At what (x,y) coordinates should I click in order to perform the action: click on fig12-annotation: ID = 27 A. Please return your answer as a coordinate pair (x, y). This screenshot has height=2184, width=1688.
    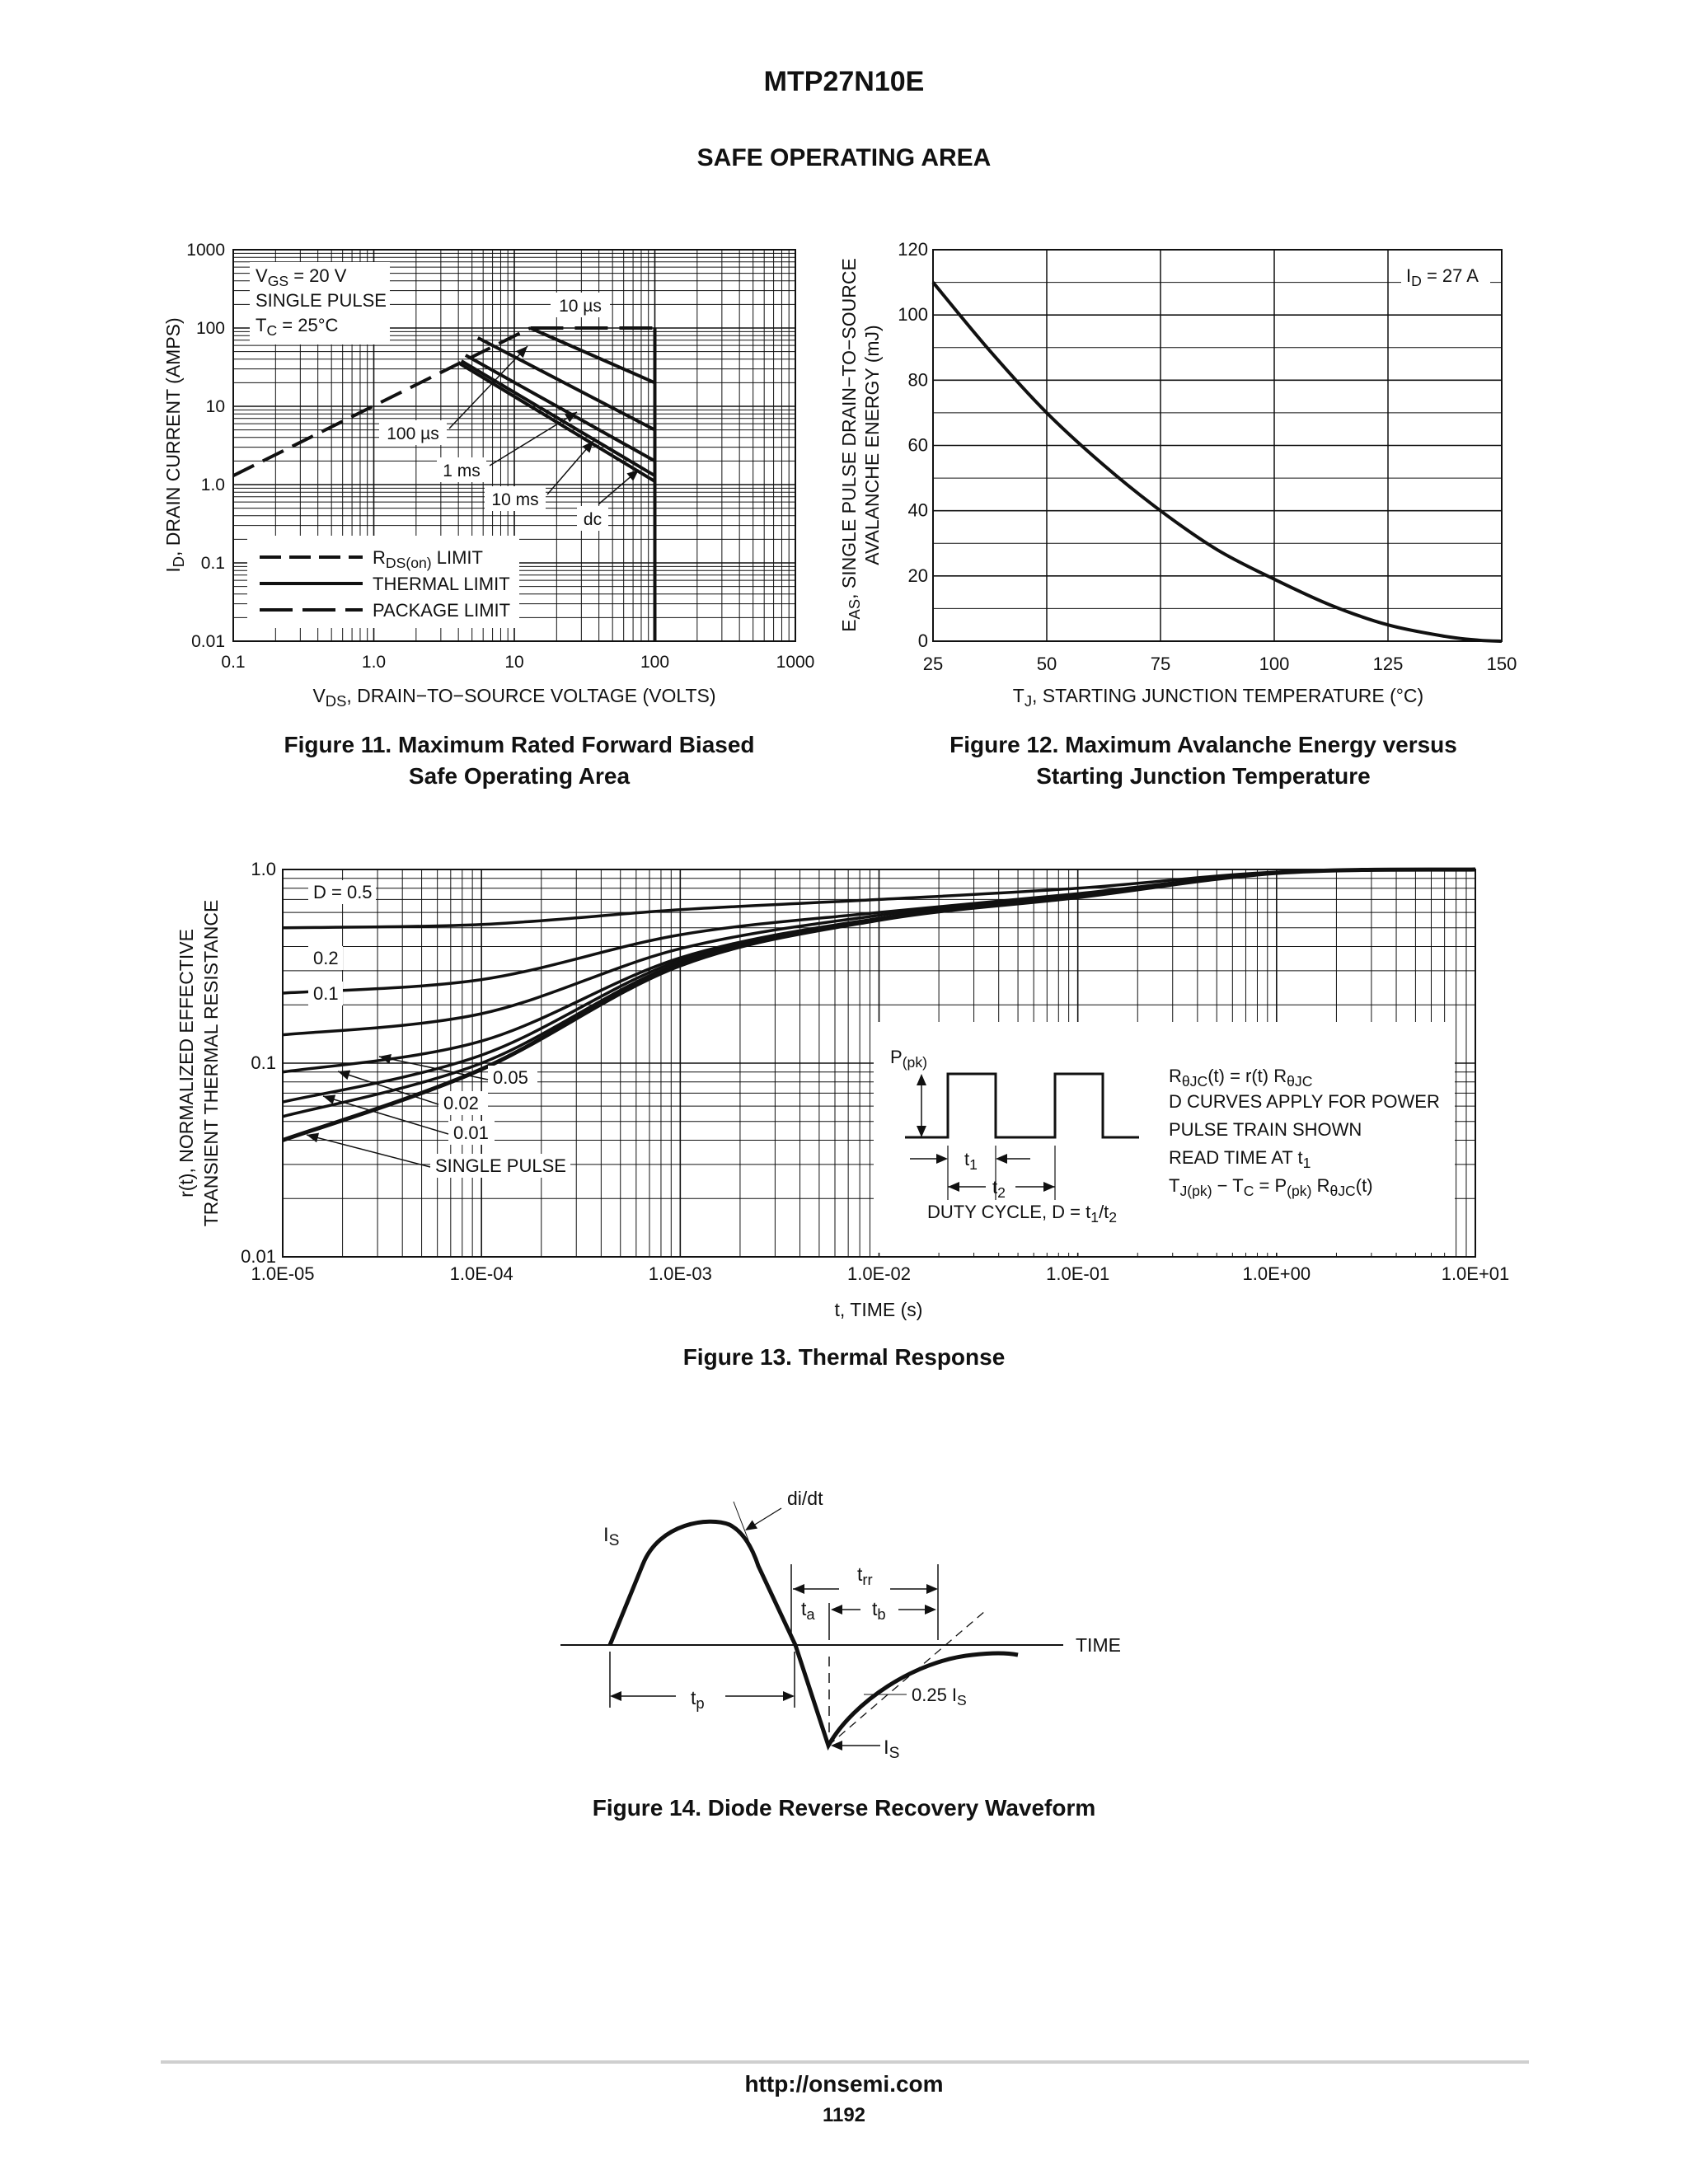
    Looking at the image, I should click on (1443, 277).